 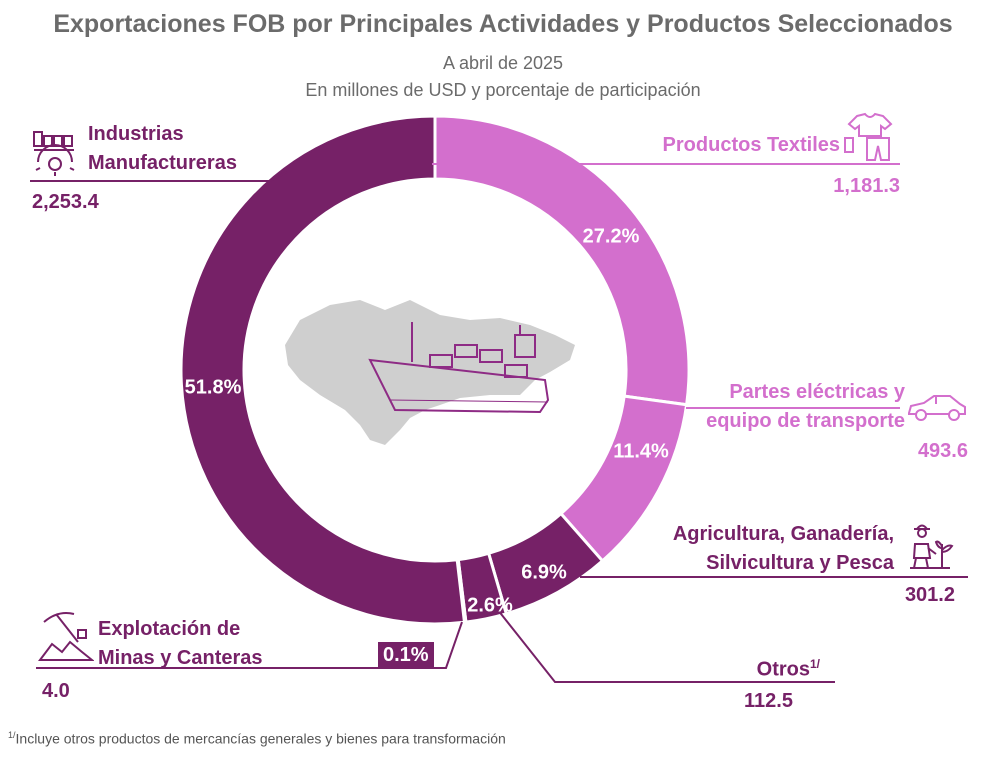 I want to click on clothing-icon, so click(x=868, y=136).